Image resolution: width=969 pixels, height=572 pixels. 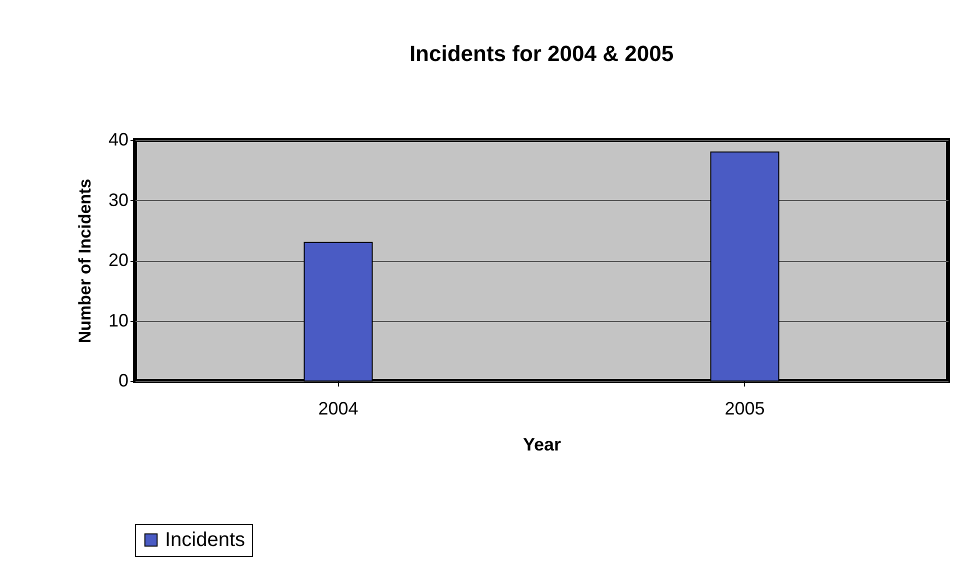 I want to click on y-tick-label: 20, so click(x=118, y=260).